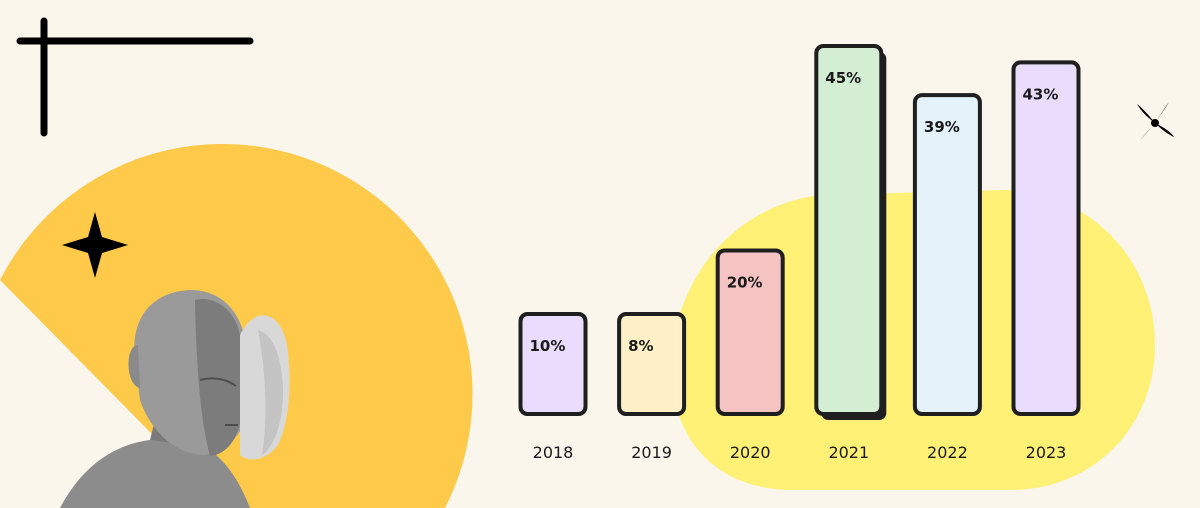 The height and width of the screenshot is (508, 1200). I want to click on half-masked-head-statue, so click(175, 399).